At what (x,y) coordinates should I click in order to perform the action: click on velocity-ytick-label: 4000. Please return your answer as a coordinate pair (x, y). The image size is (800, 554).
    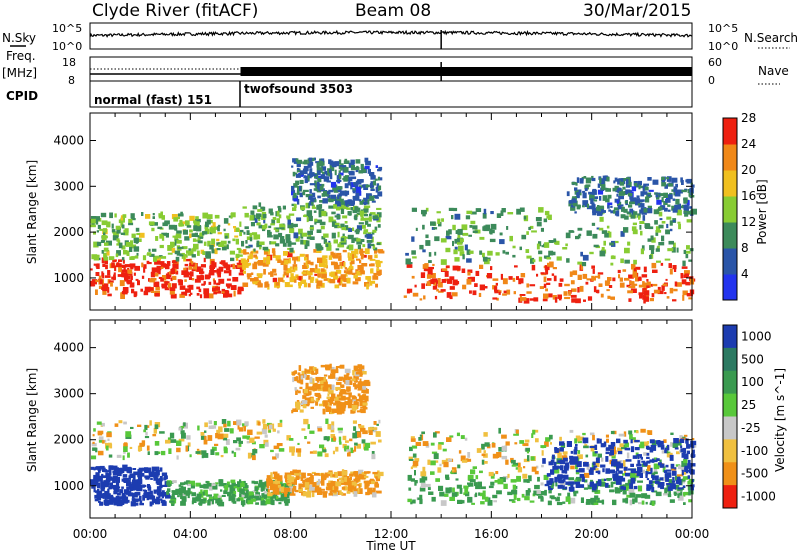
    Looking at the image, I should click on (68, 348).